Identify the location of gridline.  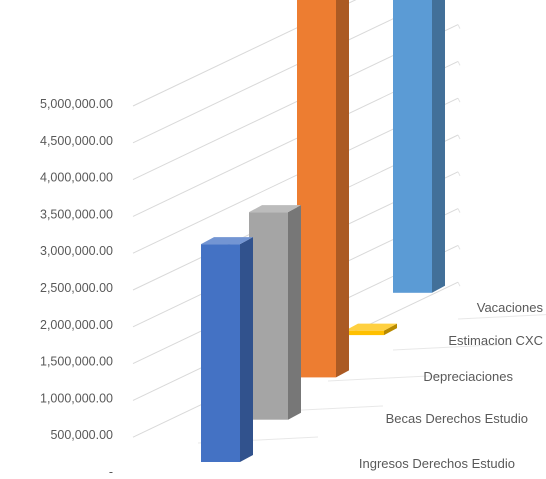
(244, 53).